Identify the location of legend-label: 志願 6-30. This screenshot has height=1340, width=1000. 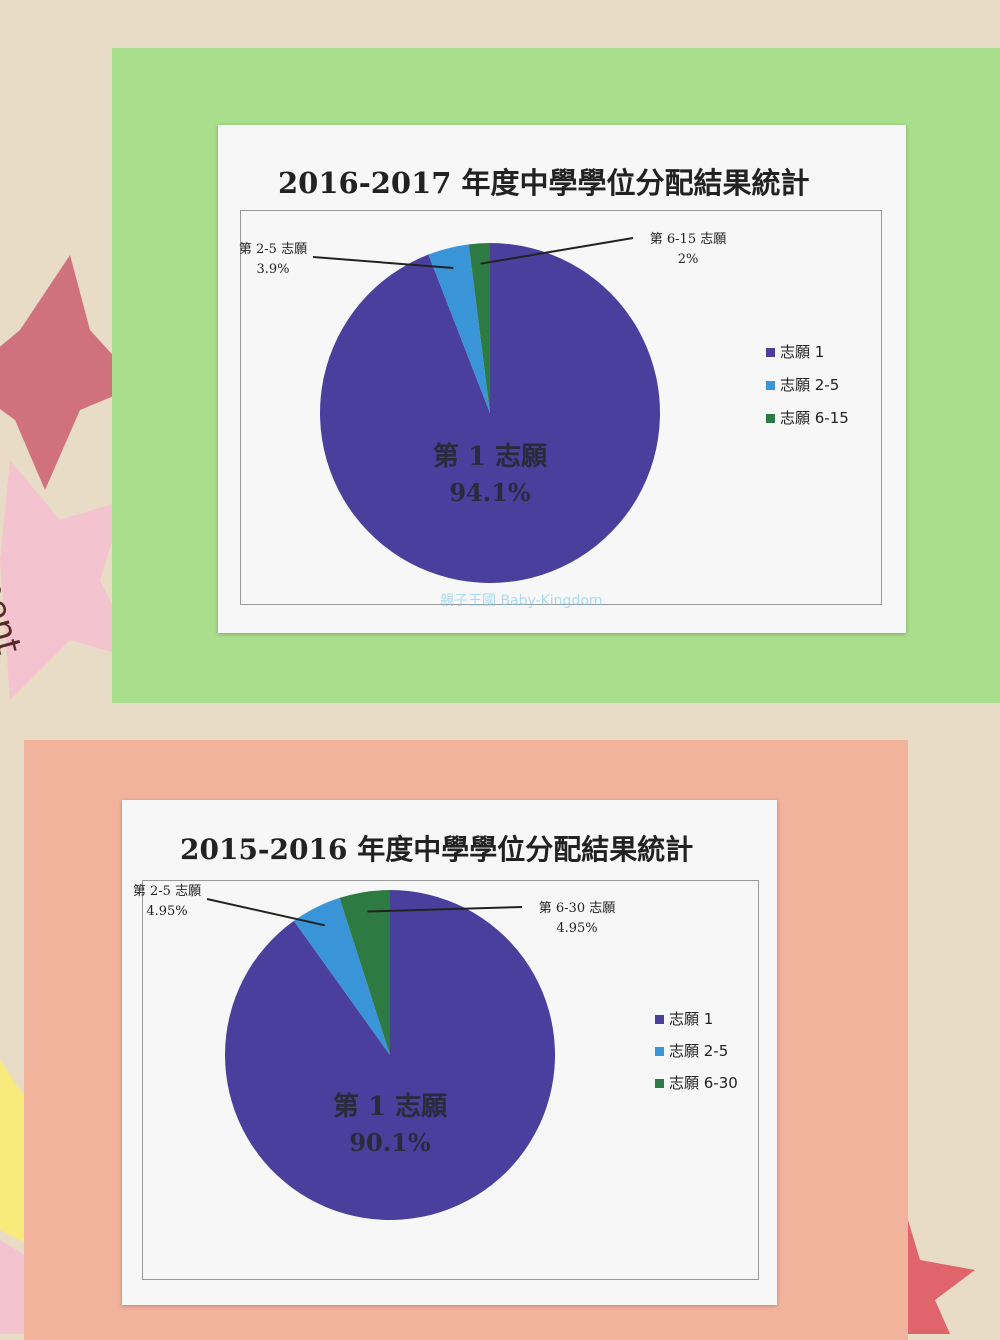
(703, 1083).